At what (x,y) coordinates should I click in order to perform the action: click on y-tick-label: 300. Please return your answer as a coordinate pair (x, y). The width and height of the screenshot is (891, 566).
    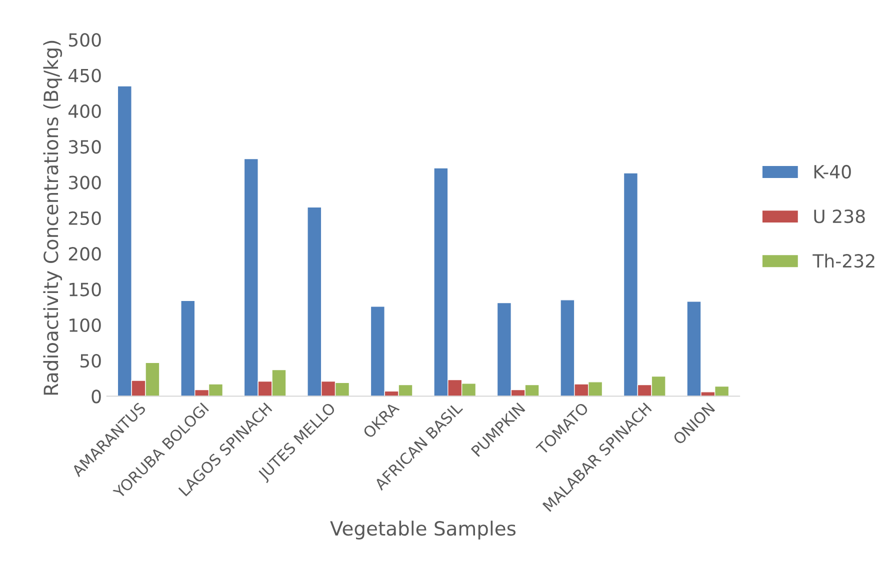
    Looking at the image, I should click on (84, 183).